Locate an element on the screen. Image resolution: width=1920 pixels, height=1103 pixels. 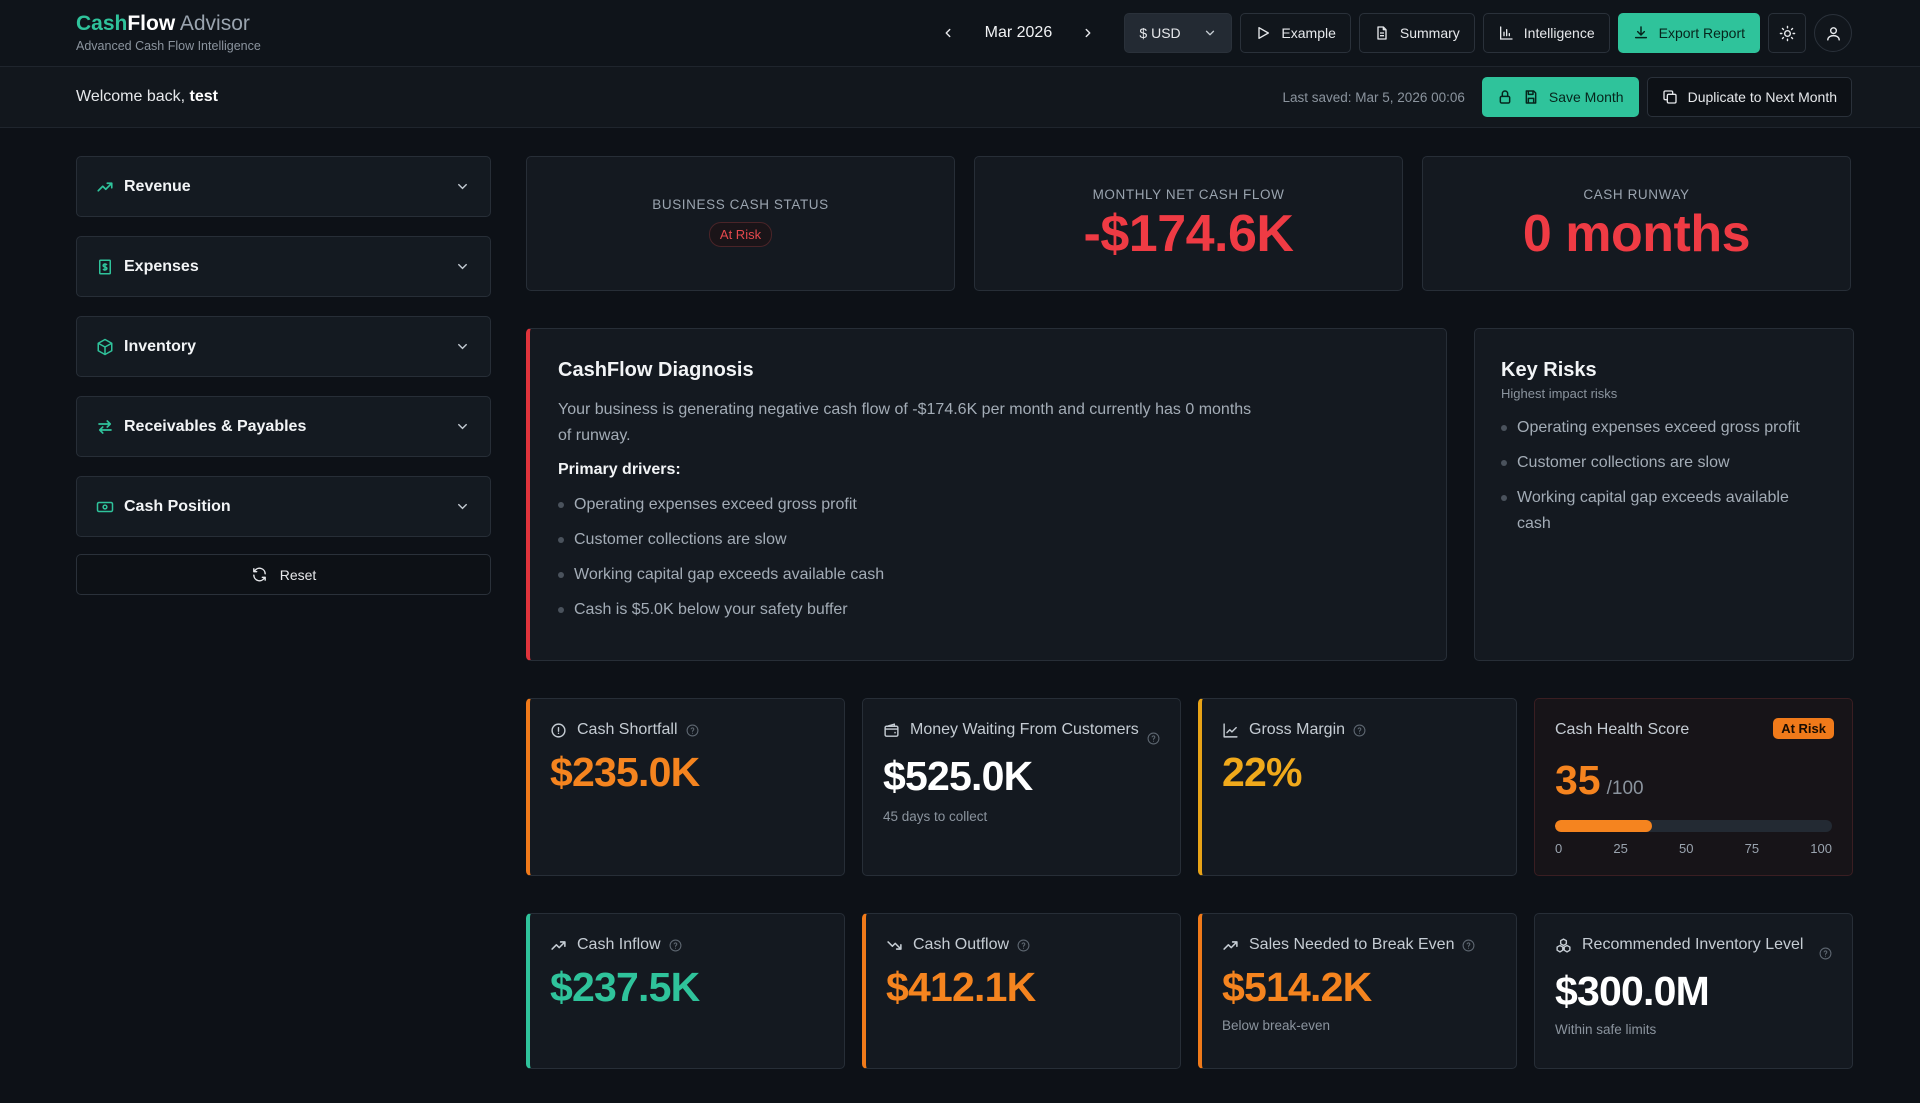
stat-title: BUSINESS CASH STATUS is located at coordinates (740, 204).